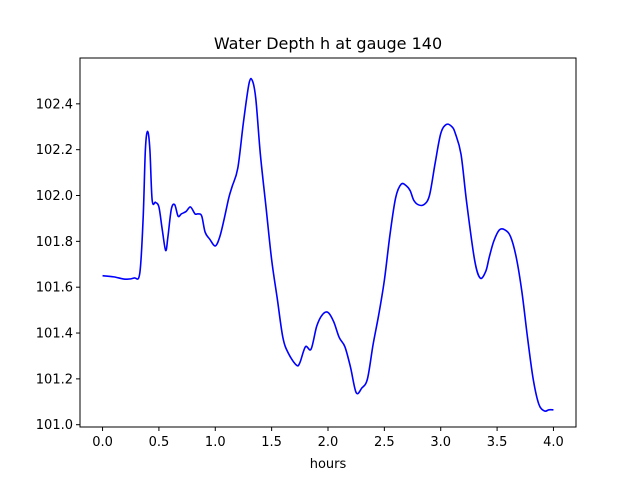 The height and width of the screenshot is (480, 640). I want to click on x-tick-label: 2.5, so click(384, 442).